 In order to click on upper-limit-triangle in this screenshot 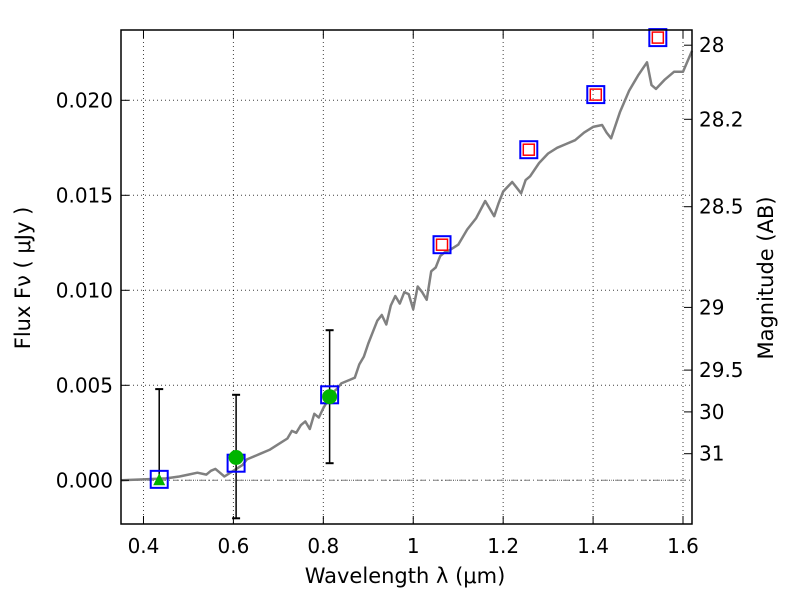, I will do `click(159, 479)`.